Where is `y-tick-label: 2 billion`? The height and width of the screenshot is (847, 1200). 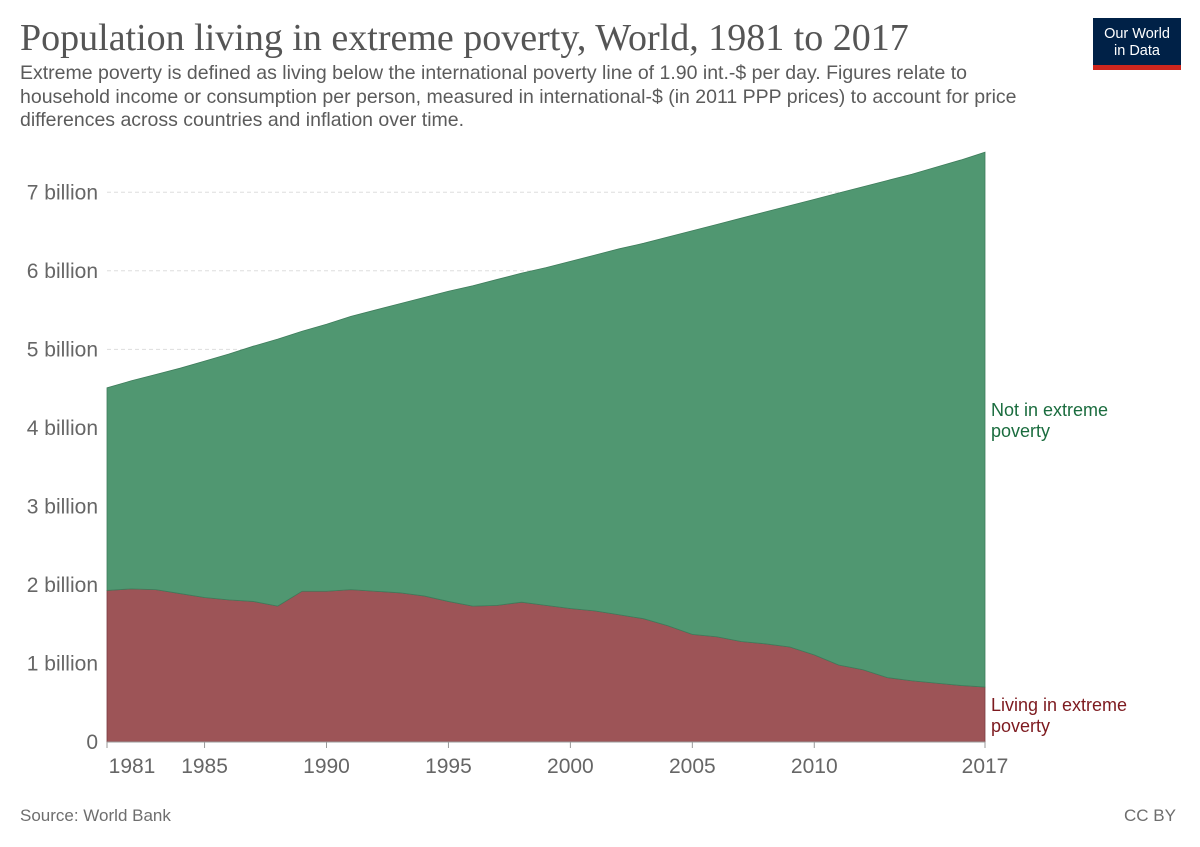
y-tick-label: 2 billion is located at coordinates (62, 585).